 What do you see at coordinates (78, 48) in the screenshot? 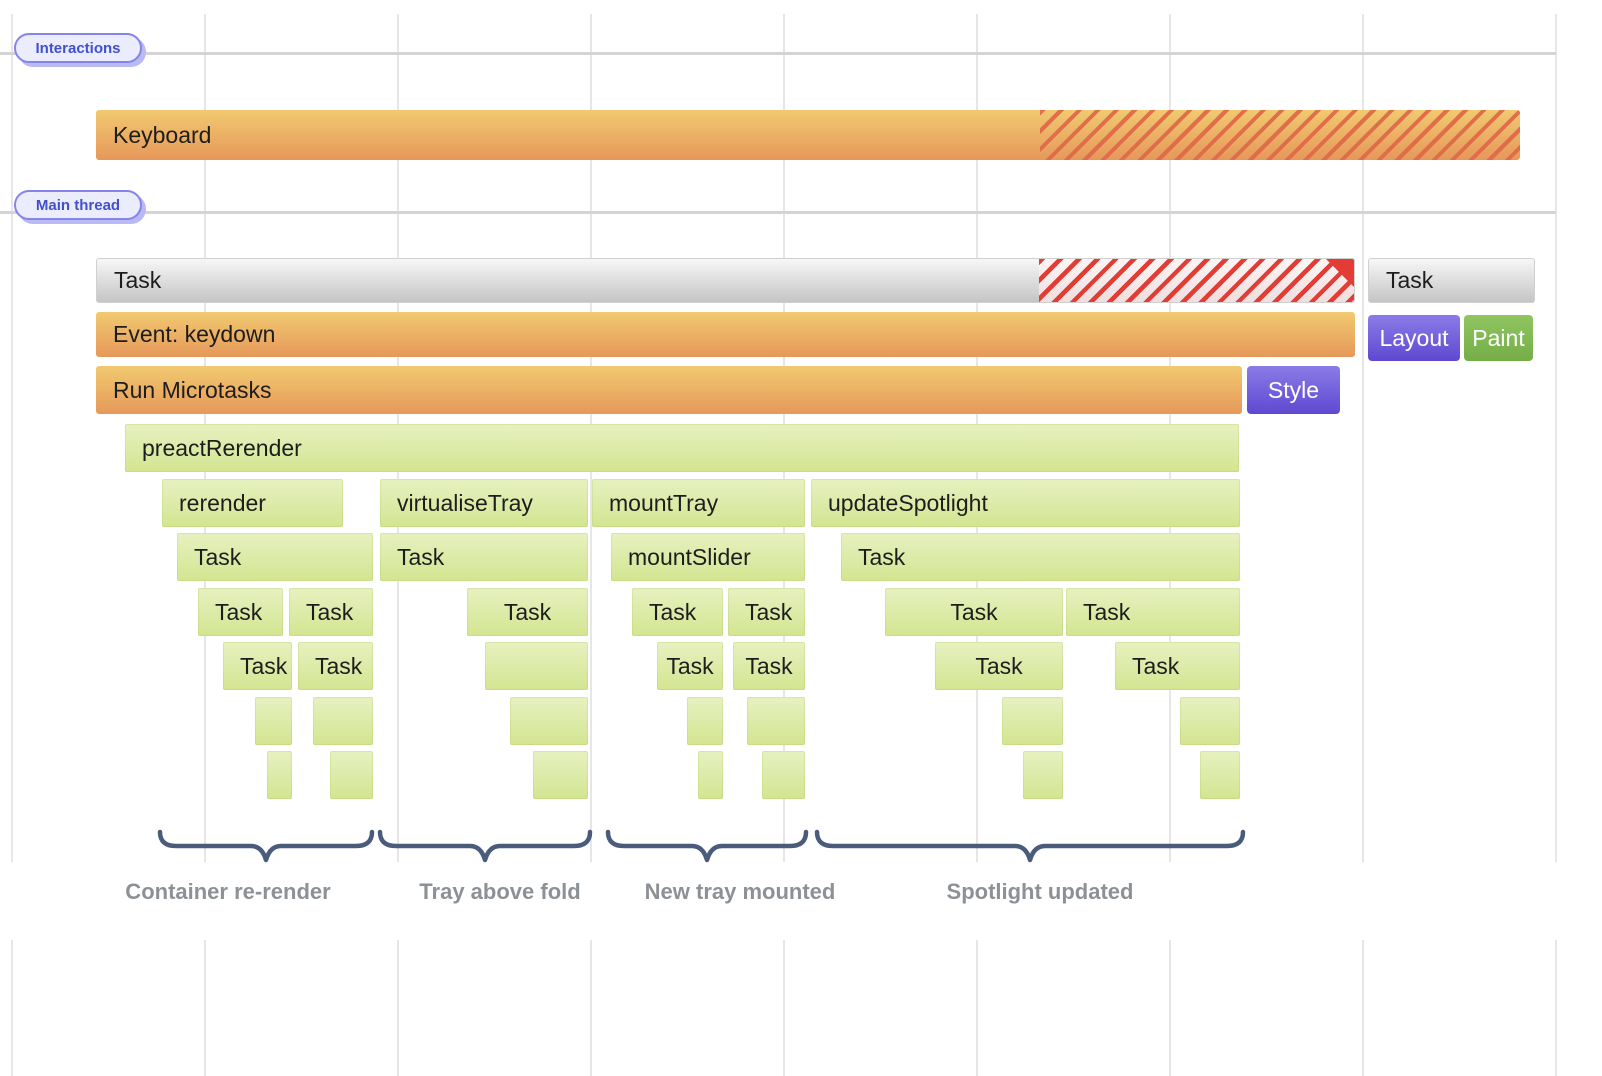
I see `track-pill-interactions: Interactions` at bounding box center [78, 48].